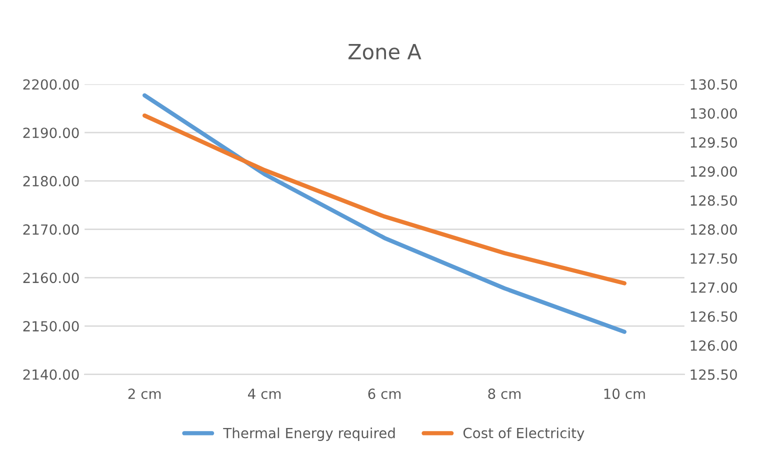 This screenshot has width=769, height=468. What do you see at coordinates (713, 200) in the screenshot?
I see `y2-tick-label: 128.50` at bounding box center [713, 200].